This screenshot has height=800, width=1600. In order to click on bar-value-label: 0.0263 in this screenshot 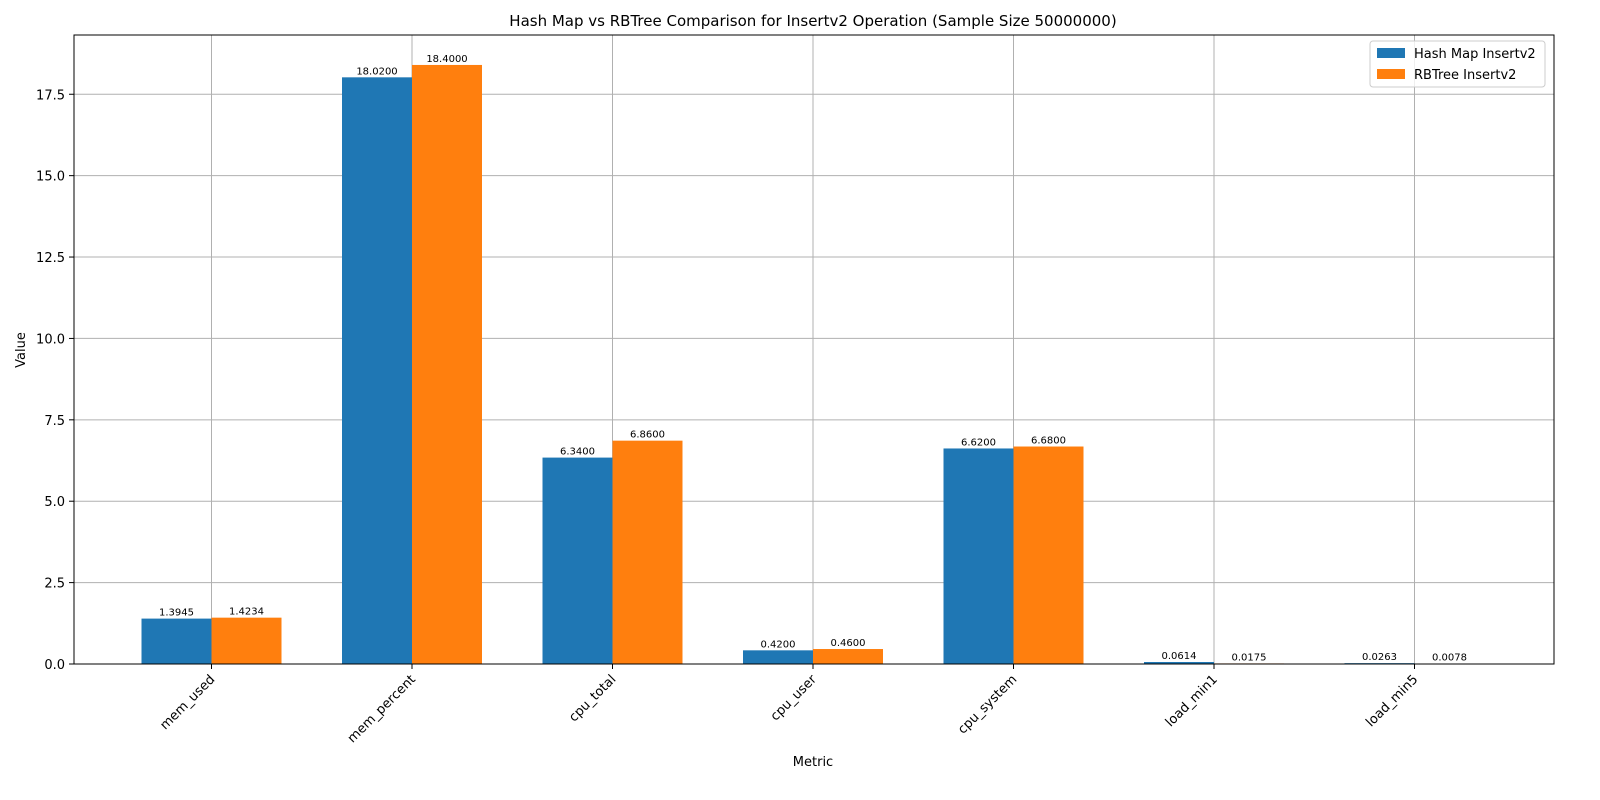, I will do `click(1379, 657)`.